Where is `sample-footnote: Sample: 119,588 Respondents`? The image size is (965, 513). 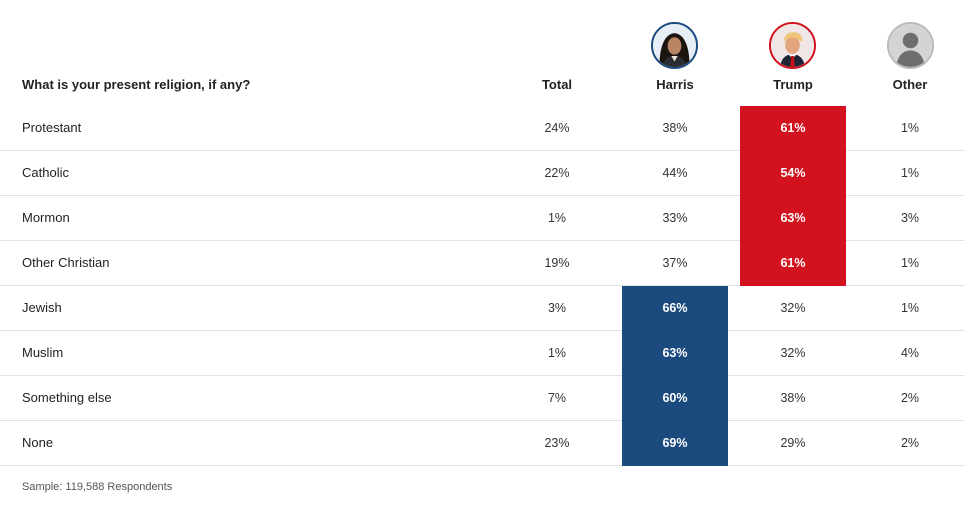 sample-footnote: Sample: 119,588 Respondents is located at coordinates (97, 487).